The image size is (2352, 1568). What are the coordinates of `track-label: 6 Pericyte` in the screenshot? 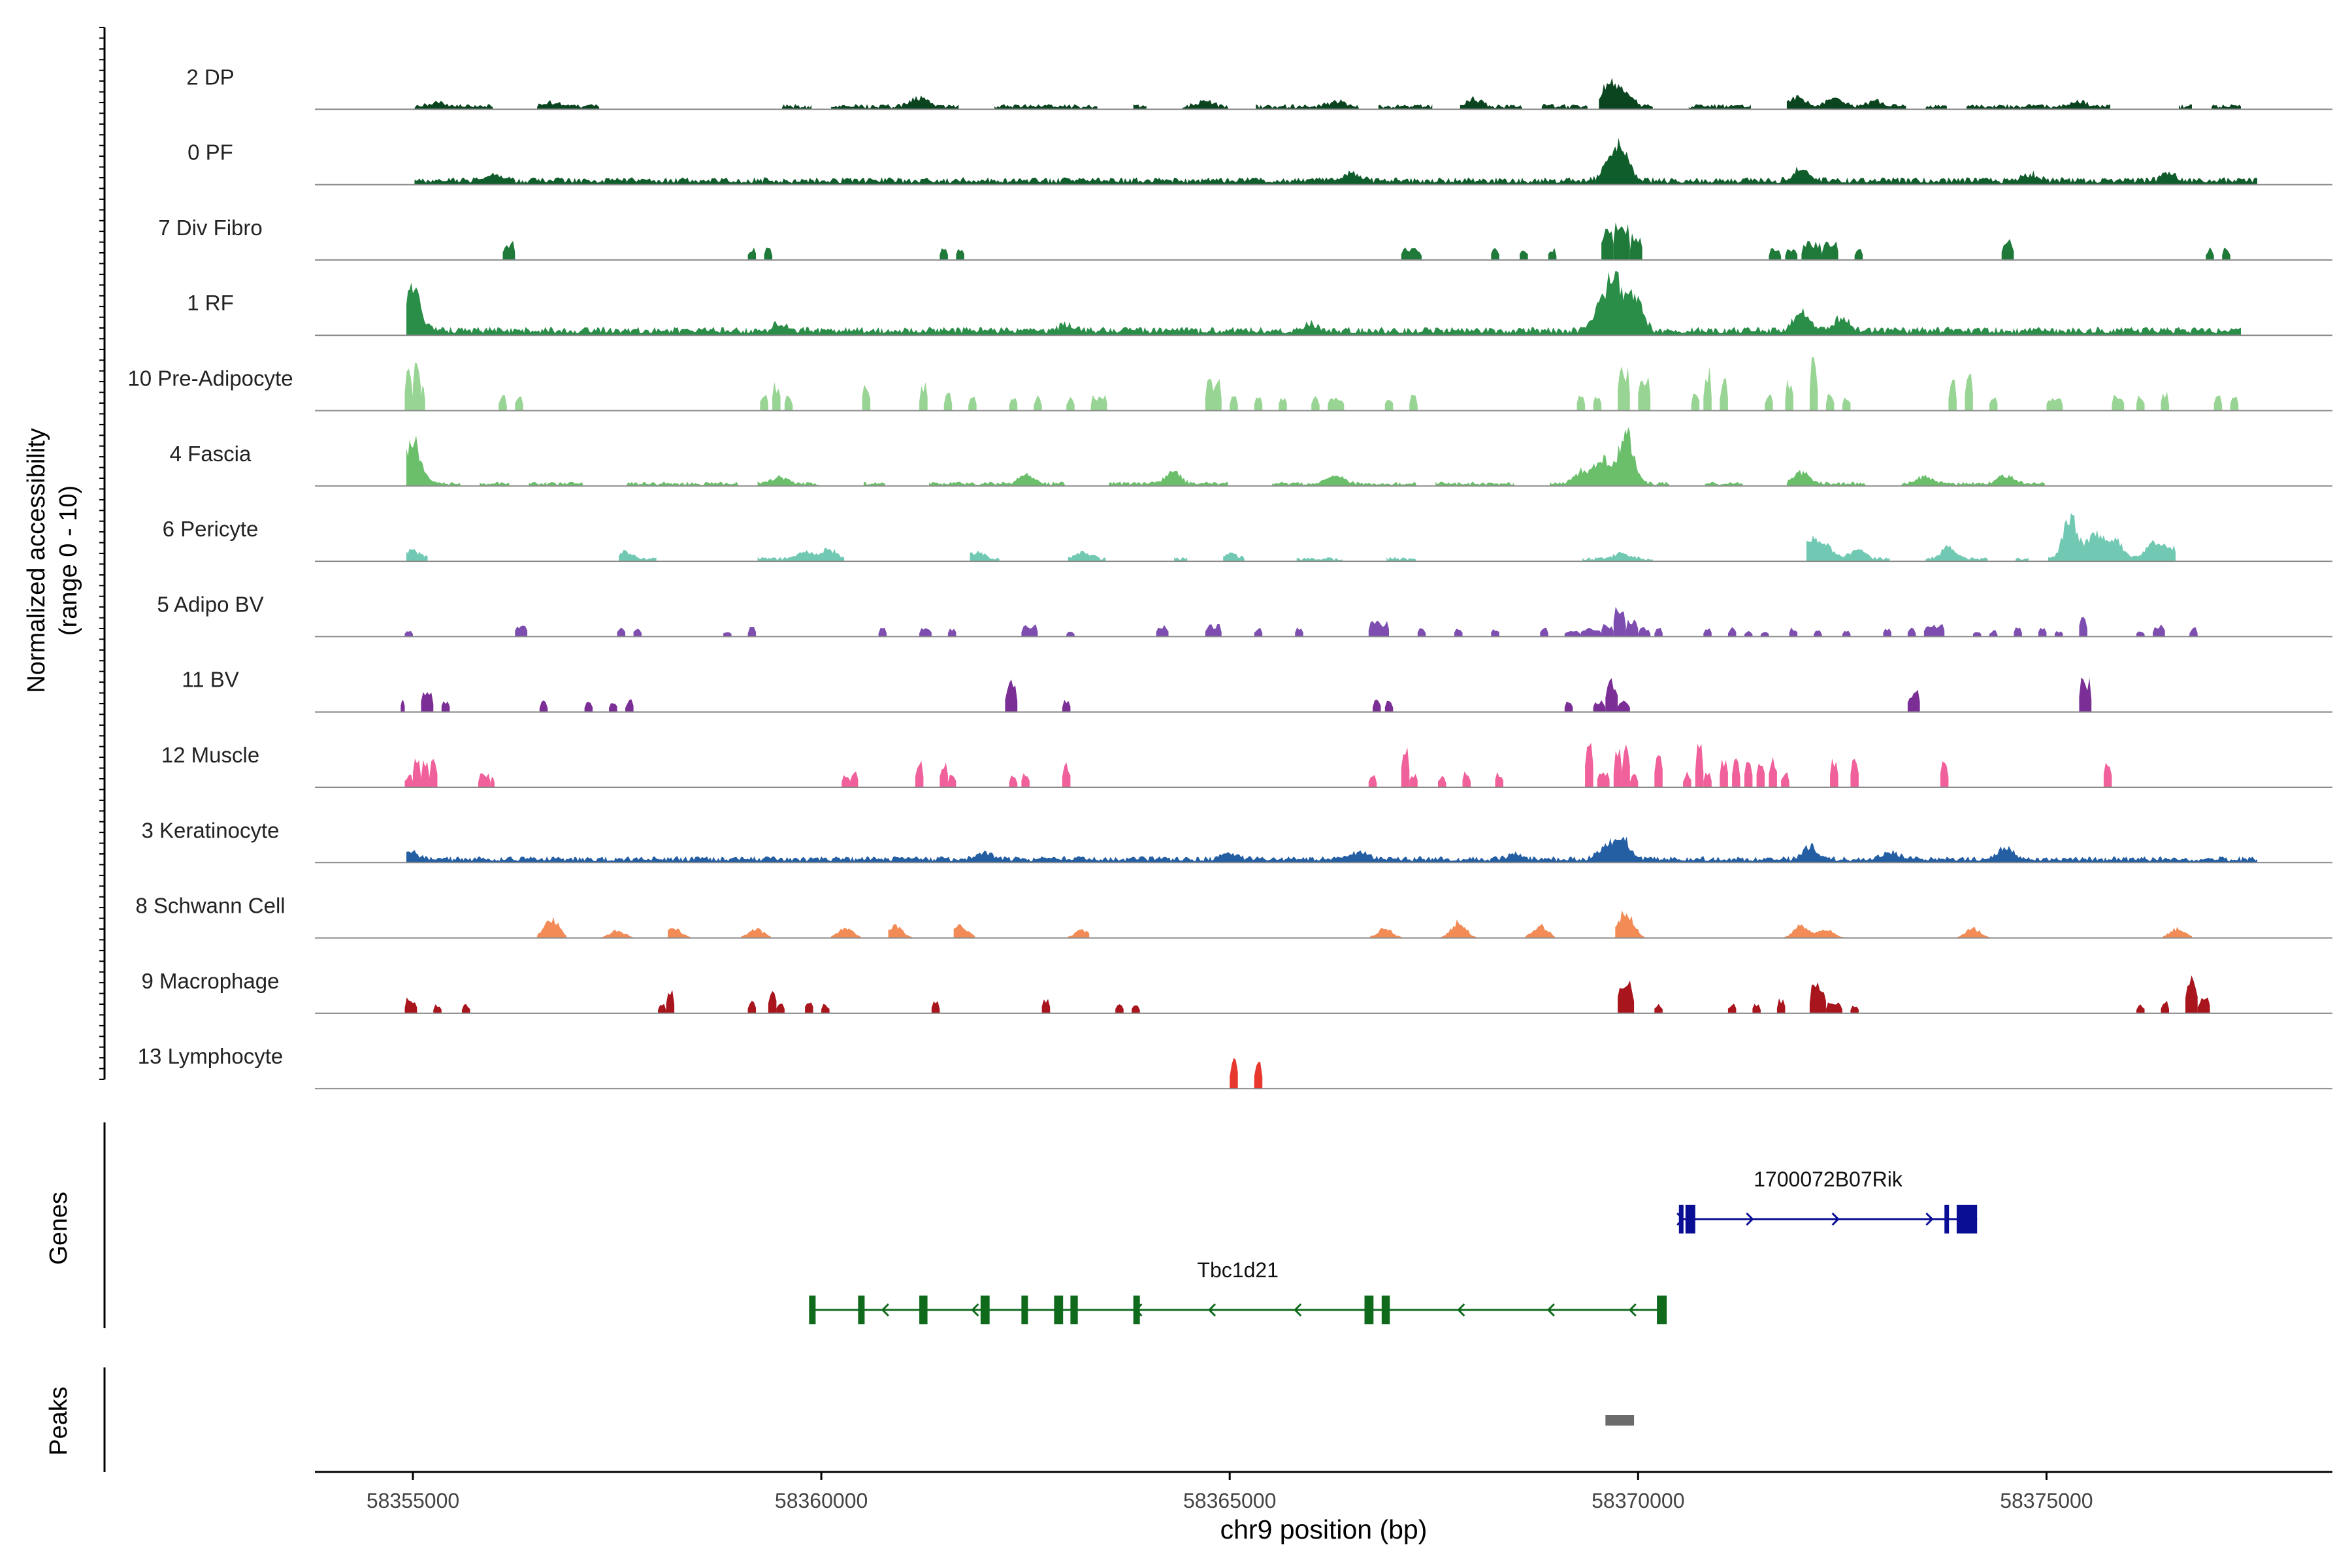 It's located at (211, 529).